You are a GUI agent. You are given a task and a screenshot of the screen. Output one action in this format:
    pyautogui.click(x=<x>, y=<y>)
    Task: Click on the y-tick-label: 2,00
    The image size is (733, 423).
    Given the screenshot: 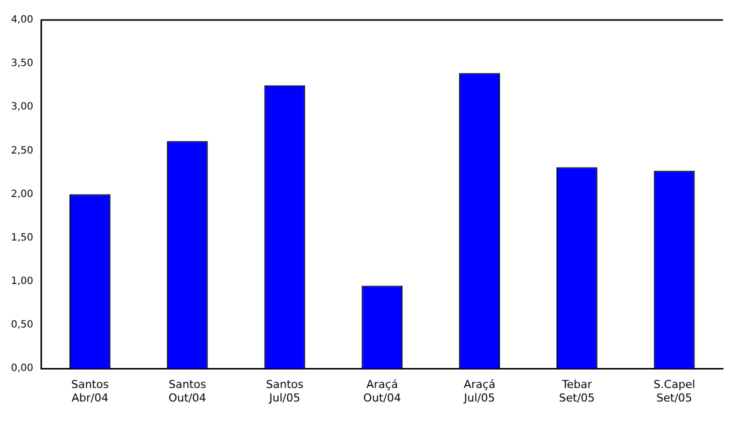 What is the action you would take?
    pyautogui.click(x=22, y=194)
    